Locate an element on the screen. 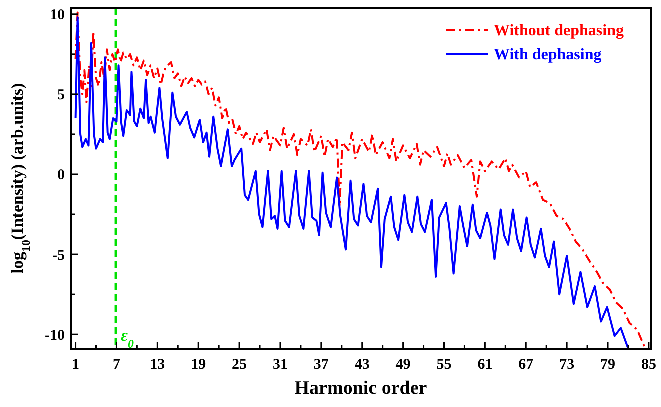 This screenshot has width=661, height=407. x-axis-title: Harmonic order is located at coordinates (361, 388).